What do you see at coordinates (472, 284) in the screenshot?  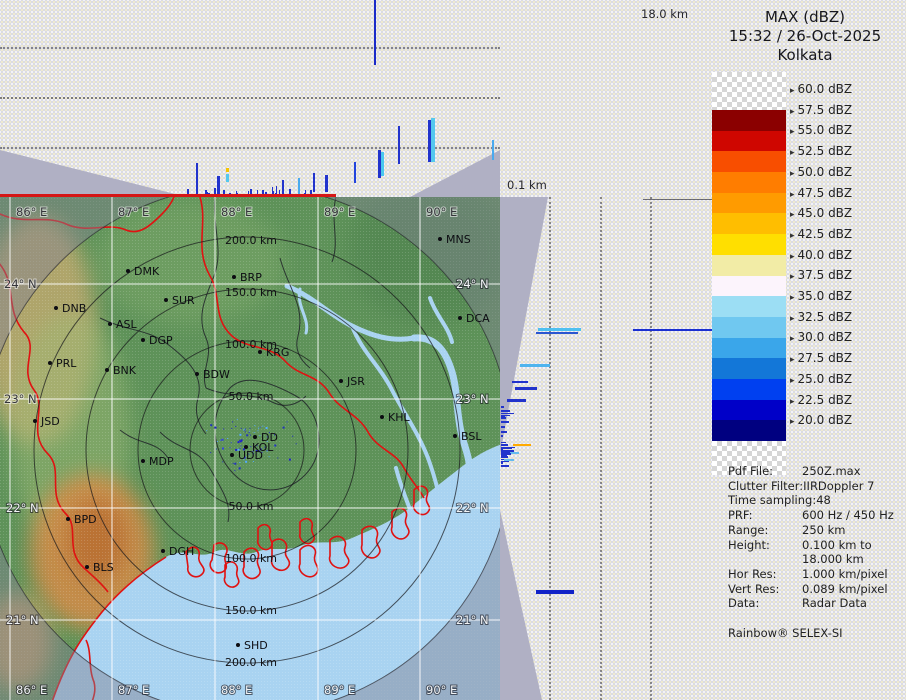 I see `grid-label: 24° N` at bounding box center [472, 284].